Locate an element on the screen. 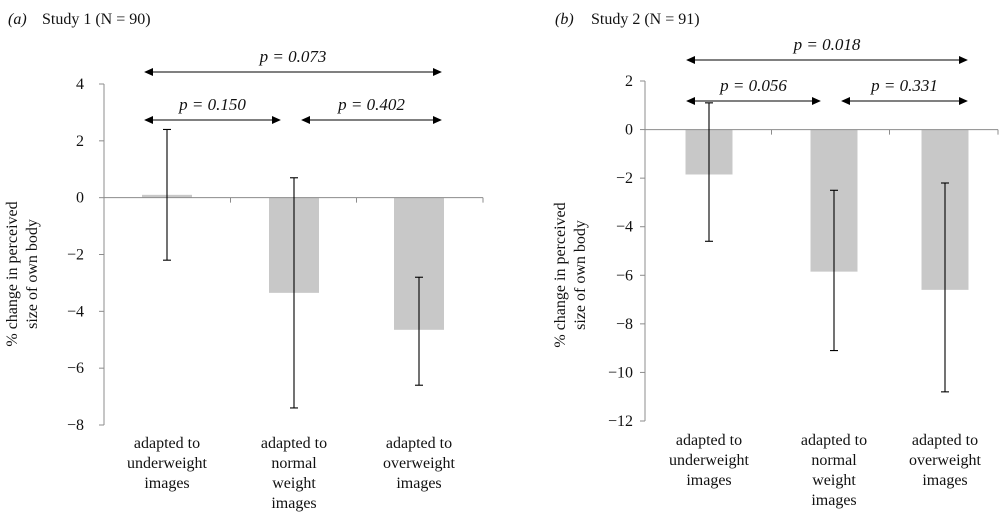 This screenshot has height=532, width=1001. panel-a-category-label-1: adapted to underweight images is located at coordinates (167, 463).